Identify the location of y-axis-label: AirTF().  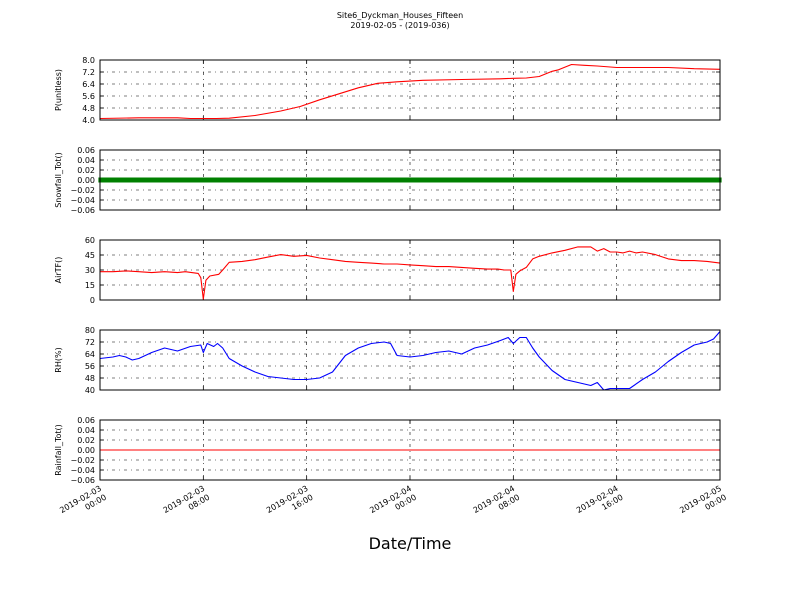
(58, 270).